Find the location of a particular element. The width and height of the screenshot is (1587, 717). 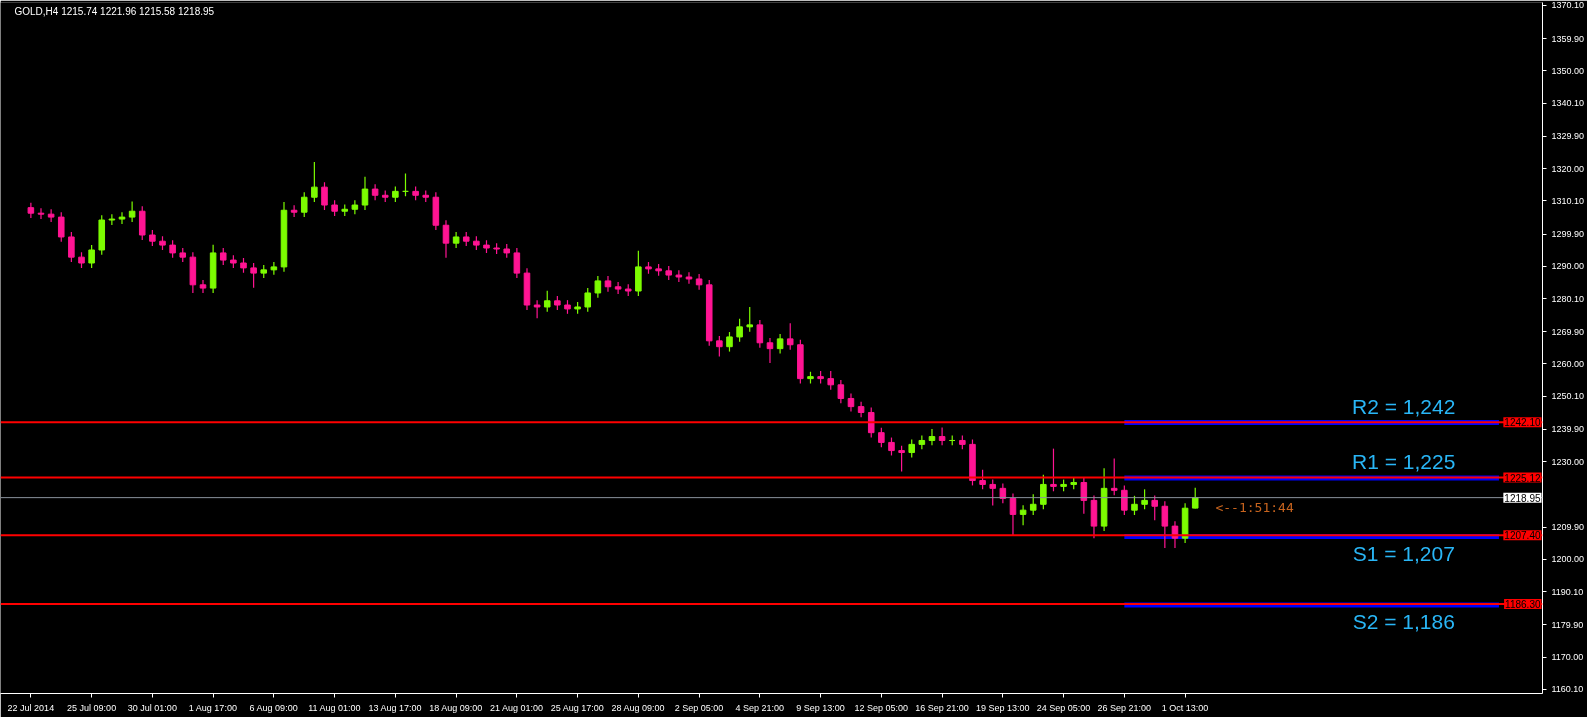

y-tick-label: 1160.10 is located at coordinates (1567, 689).